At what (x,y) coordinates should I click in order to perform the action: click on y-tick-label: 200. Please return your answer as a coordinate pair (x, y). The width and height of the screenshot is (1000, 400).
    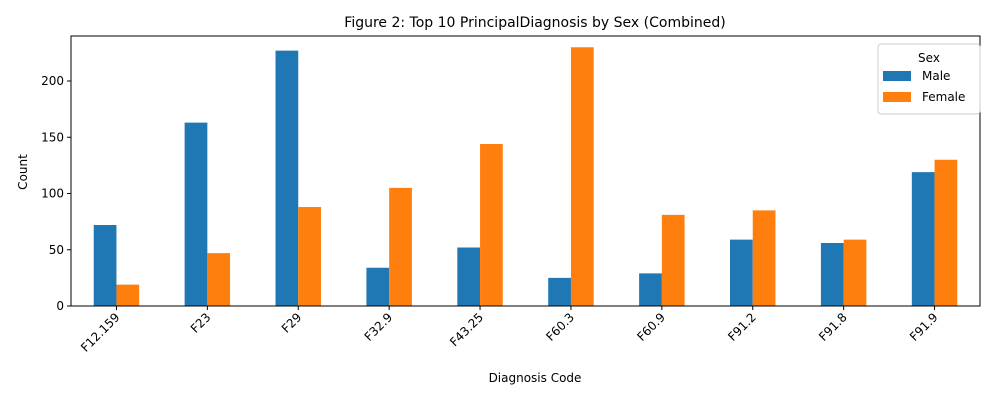
    Looking at the image, I should click on (52, 81).